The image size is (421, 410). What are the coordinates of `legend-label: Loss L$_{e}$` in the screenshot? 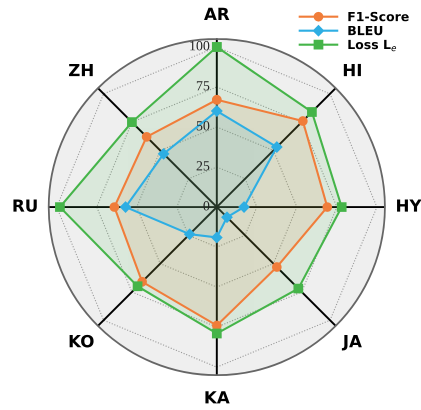 It's located at (372, 46).